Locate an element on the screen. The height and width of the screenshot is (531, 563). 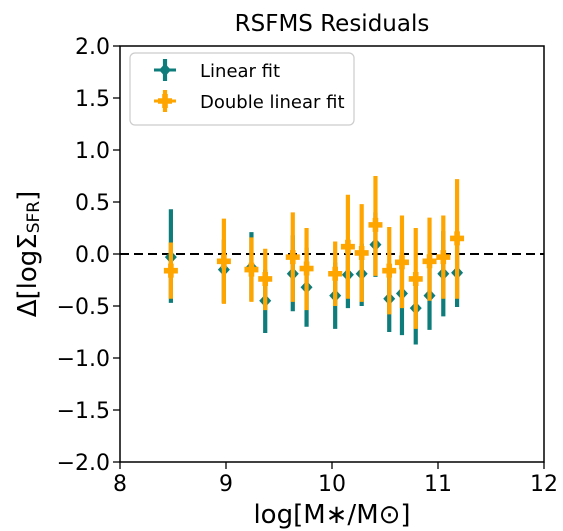
legend: Linear fit Double linear fit is located at coordinates (242, 89).